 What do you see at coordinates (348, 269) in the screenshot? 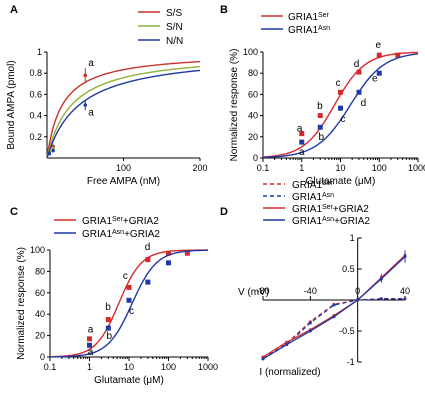
I see `panel-d-y-tick-label: 0.5` at bounding box center [348, 269].